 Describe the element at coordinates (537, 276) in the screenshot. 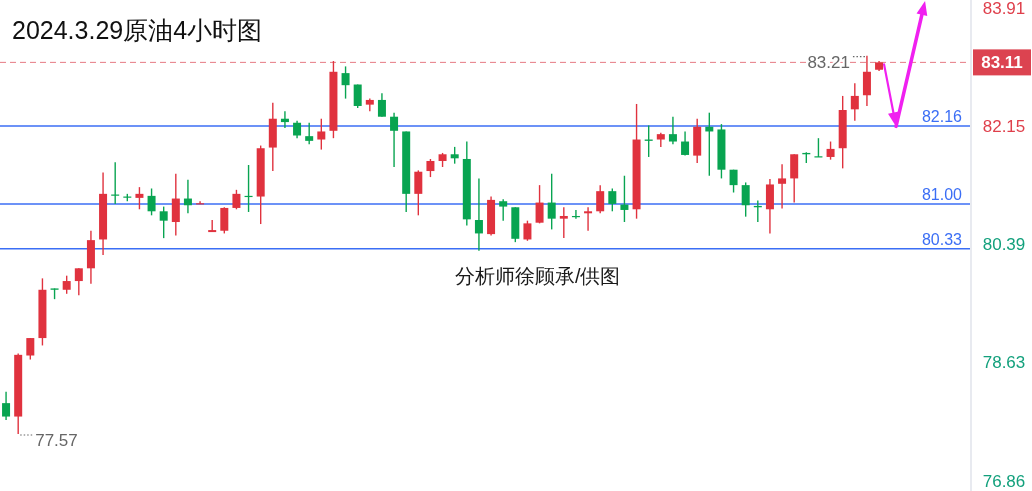

I see `annotation: 分析师徐顾承/供图` at that location.